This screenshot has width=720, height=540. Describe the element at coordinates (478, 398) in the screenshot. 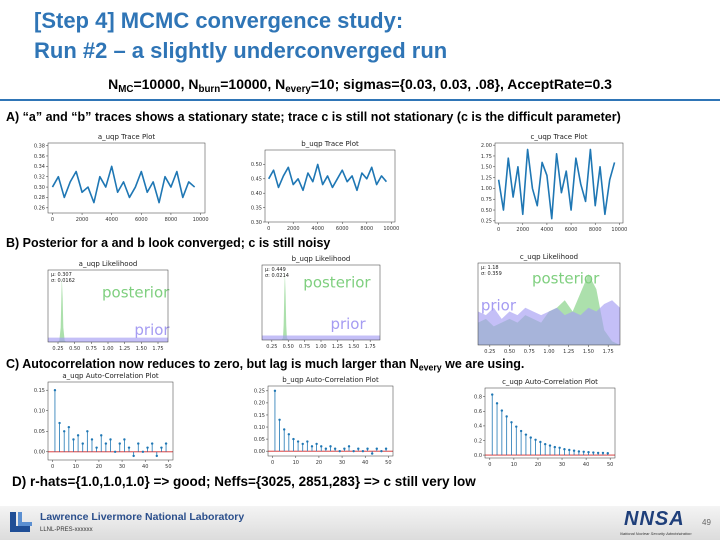

I see `y-tick-label: 0.8` at that location.